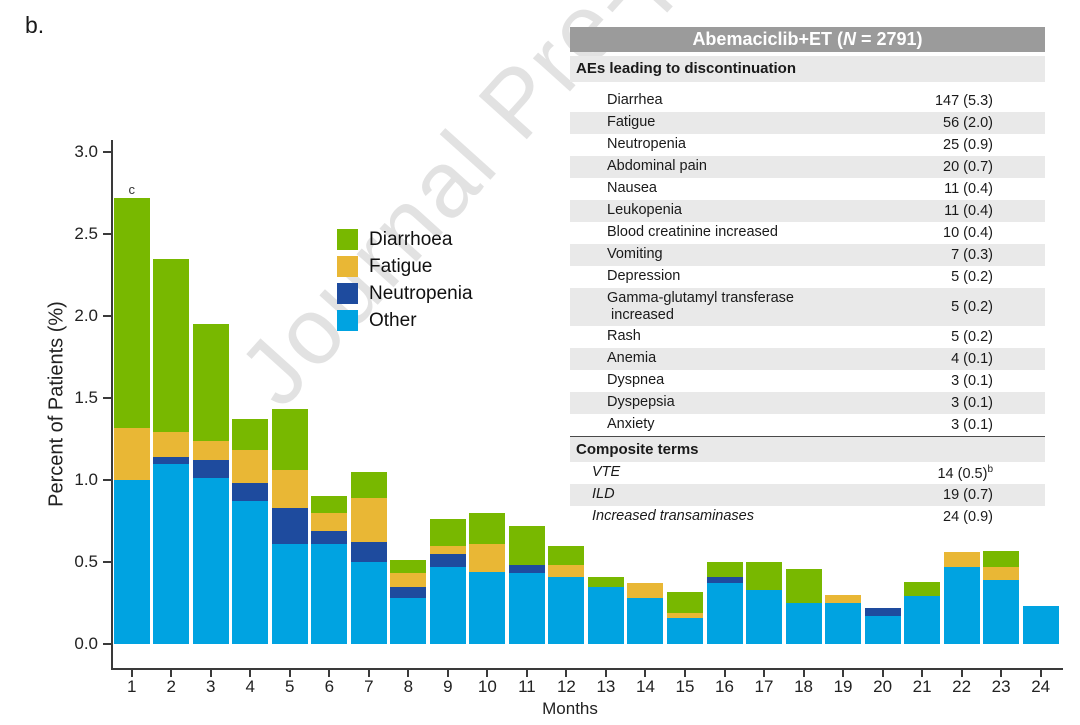 The image size is (1080, 725). I want to click on table-row-label: Anxiety, so click(631, 424).